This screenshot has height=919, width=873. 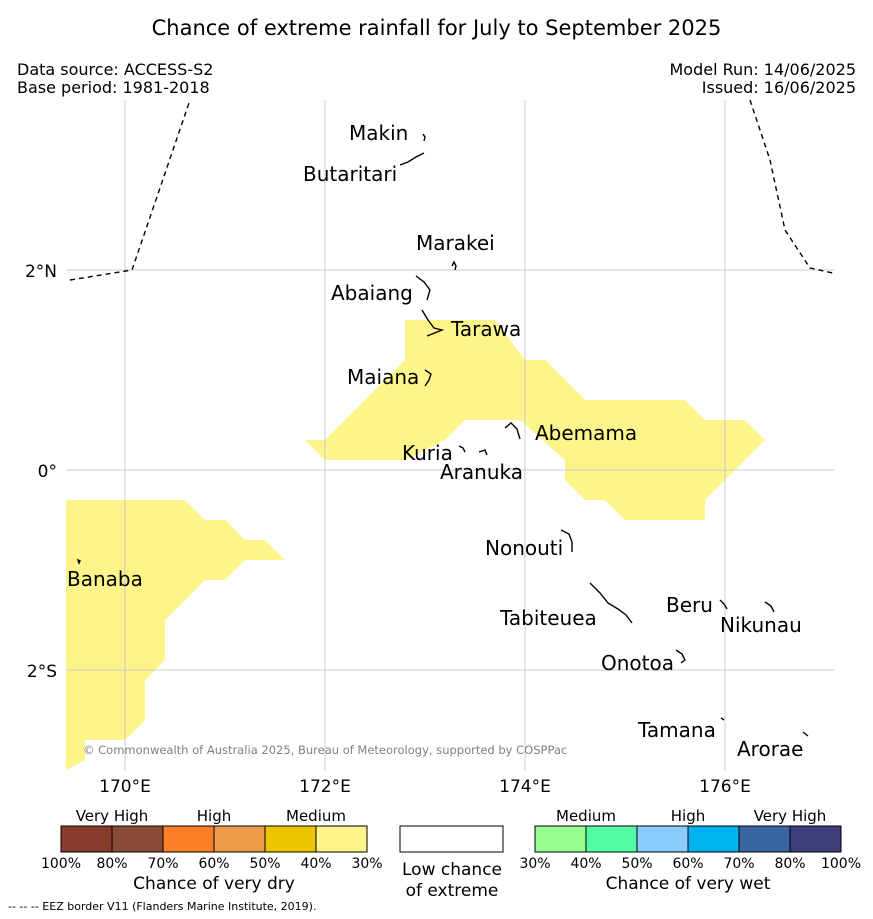 I want to click on base-period-label: Base period: 1981-2018, so click(x=113, y=87).